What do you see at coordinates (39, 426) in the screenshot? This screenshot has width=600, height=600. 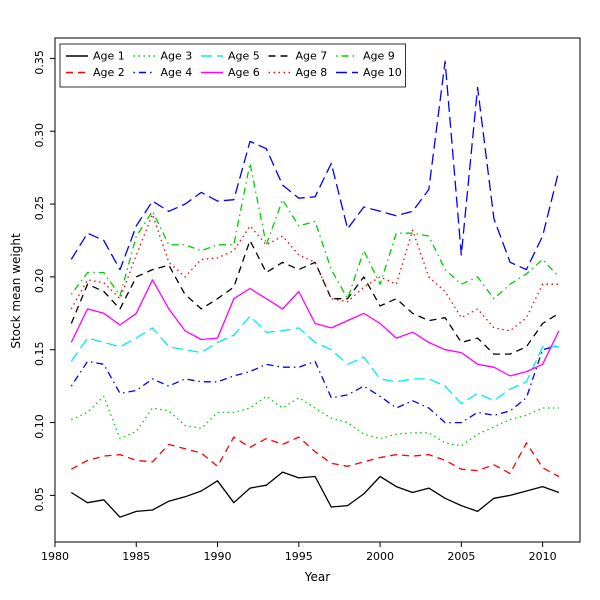 I see `y-tick-label: 0.10` at bounding box center [39, 426].